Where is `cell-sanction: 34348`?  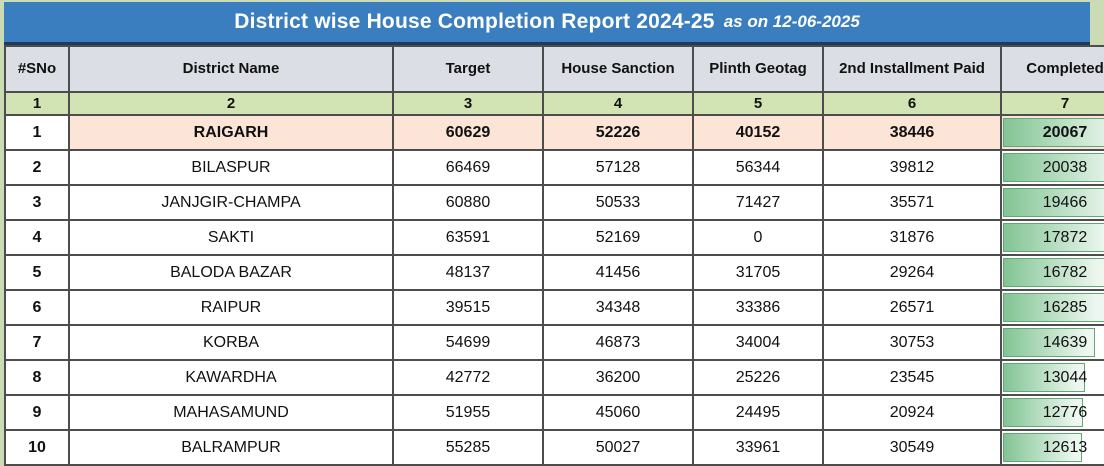
cell-sanction: 34348 is located at coordinates (618, 307).